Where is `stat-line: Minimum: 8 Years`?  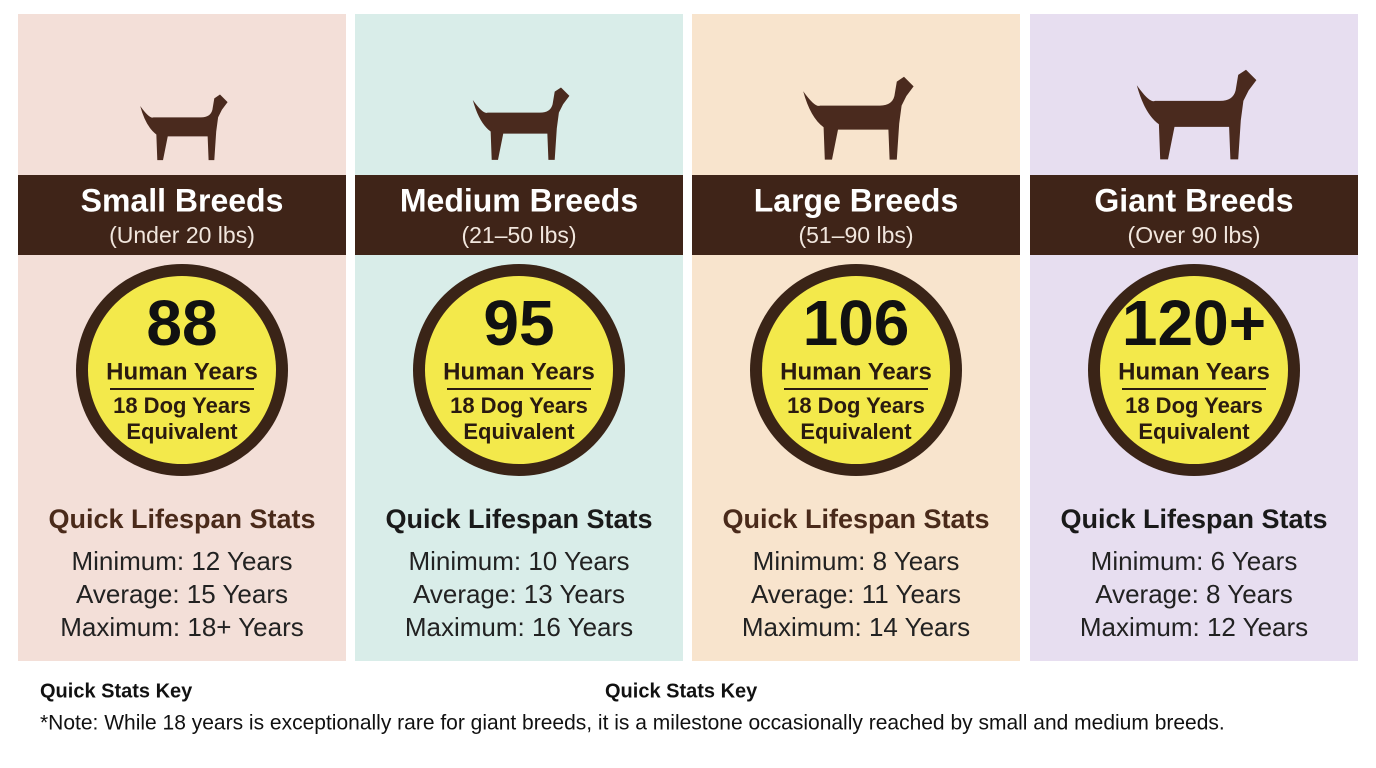 stat-line: Minimum: 8 Years is located at coordinates (856, 561).